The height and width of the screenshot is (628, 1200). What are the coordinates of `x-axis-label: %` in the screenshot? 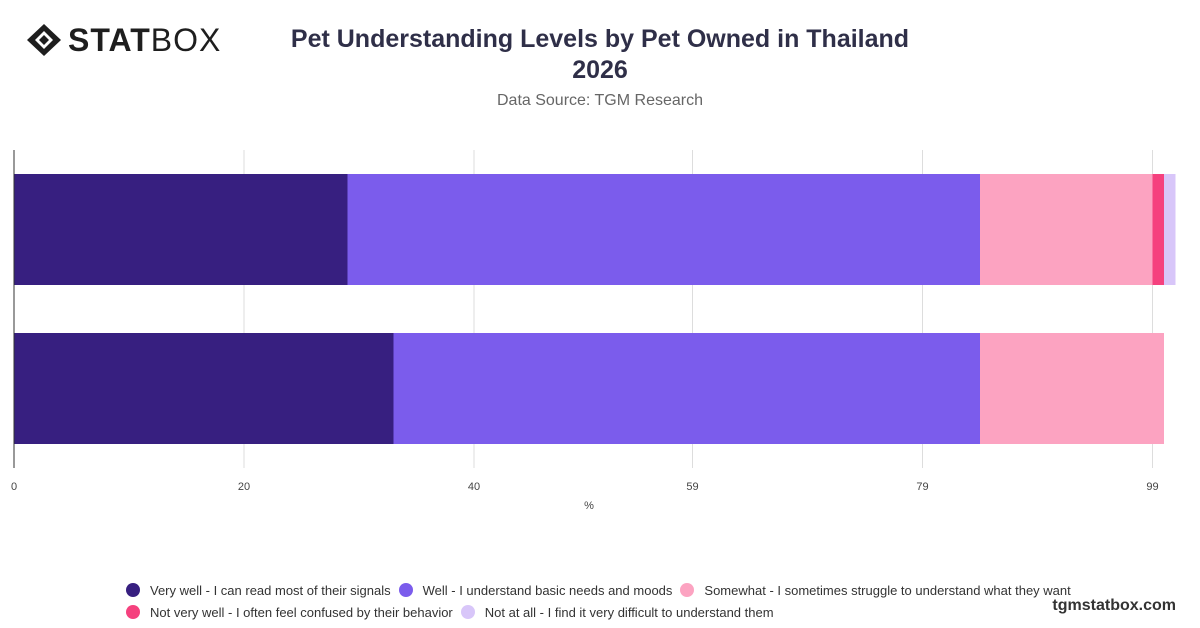 It's located at (589, 506).